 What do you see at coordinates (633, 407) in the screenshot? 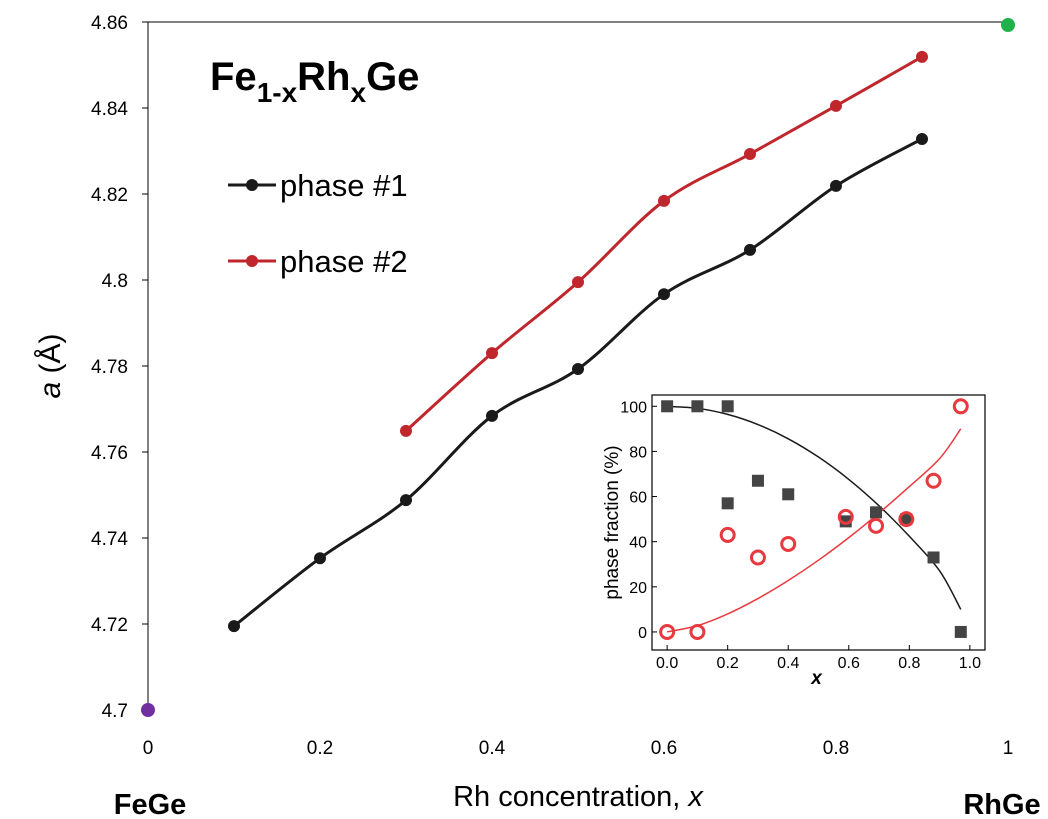
I see `inset-y-tick-label: 100` at bounding box center [633, 407].